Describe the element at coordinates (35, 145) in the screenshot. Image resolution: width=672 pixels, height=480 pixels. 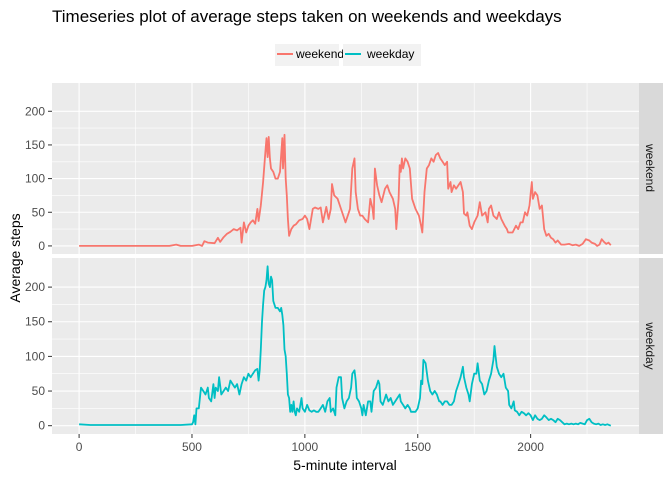
I see `y-tick-label-weekend: 150` at that location.